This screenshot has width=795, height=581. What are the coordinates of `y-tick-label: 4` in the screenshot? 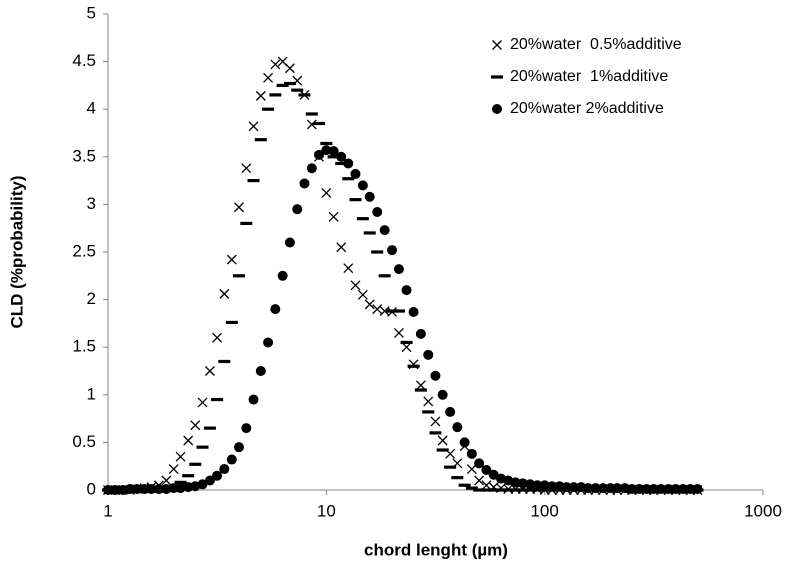 It's located at (91, 108).